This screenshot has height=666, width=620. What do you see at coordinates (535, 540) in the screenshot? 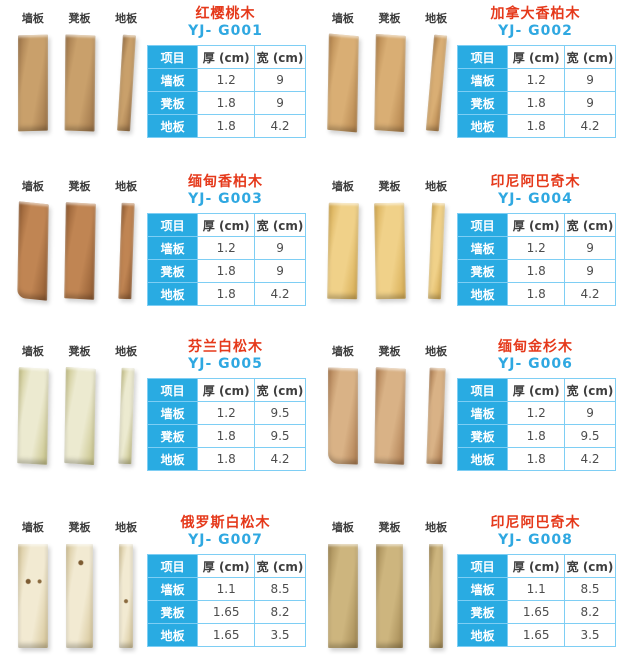
I see `product-model: YJ- G008` at bounding box center [535, 540].